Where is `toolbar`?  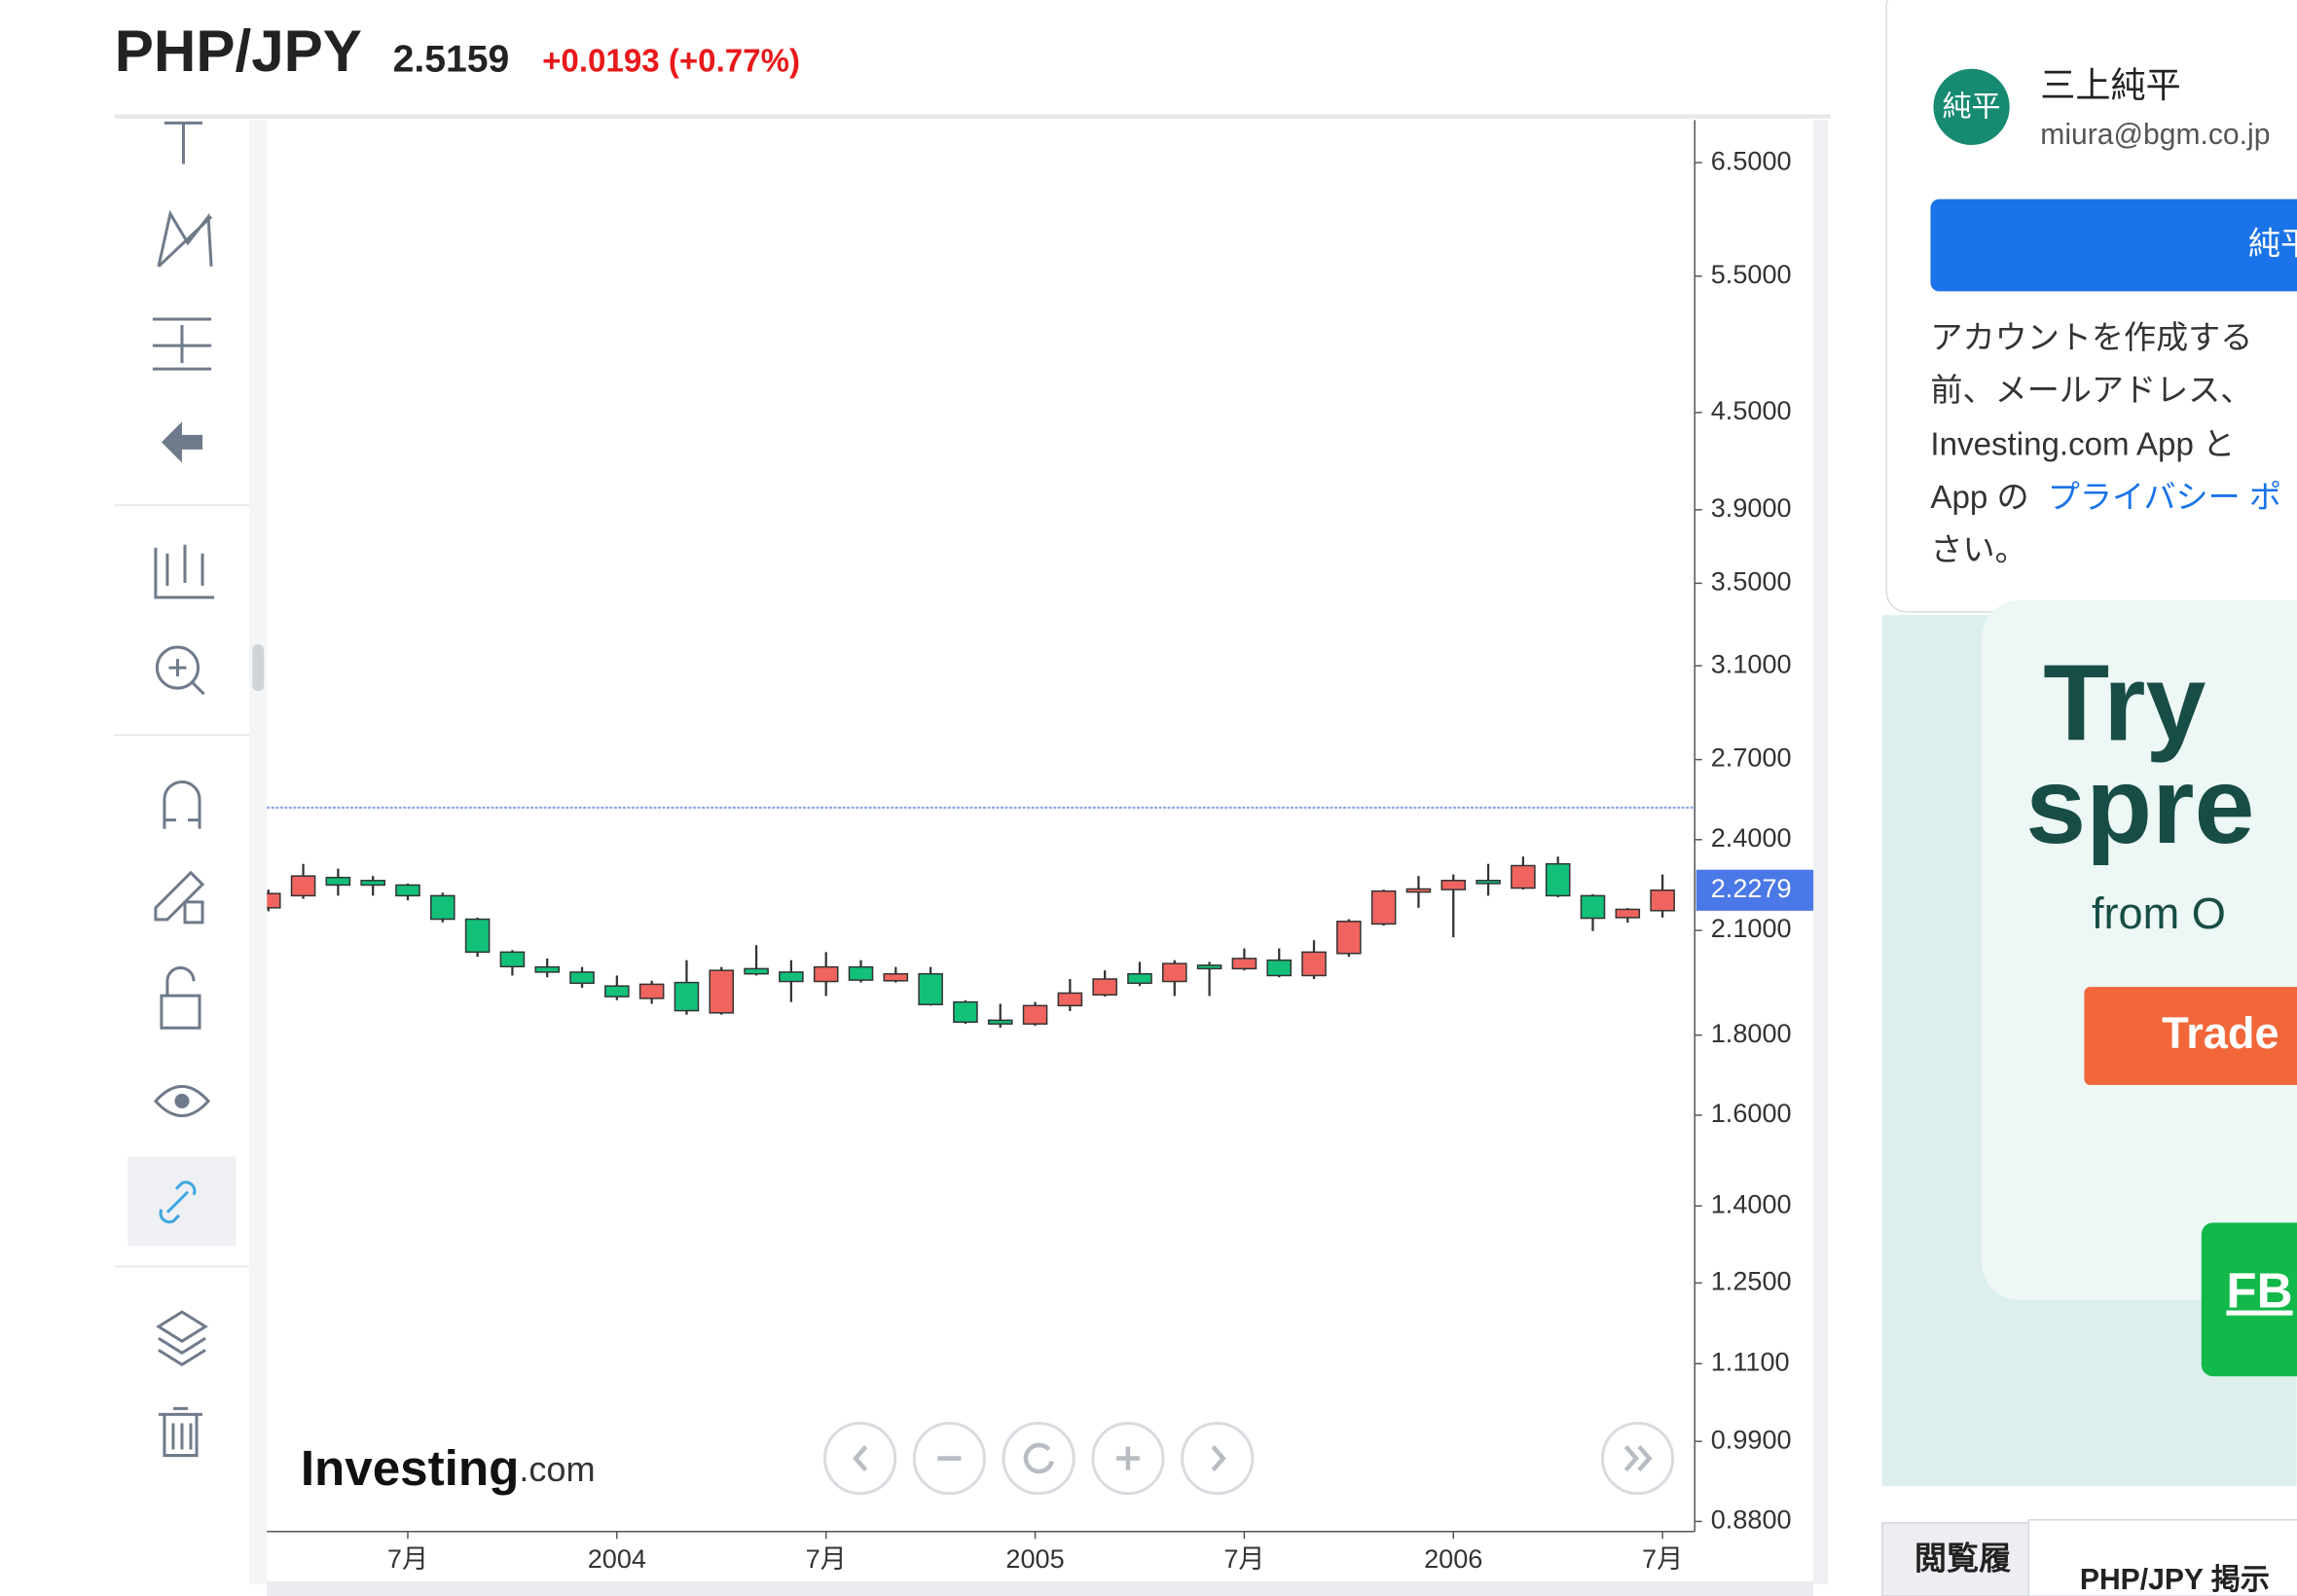 toolbar is located at coordinates (182, 789).